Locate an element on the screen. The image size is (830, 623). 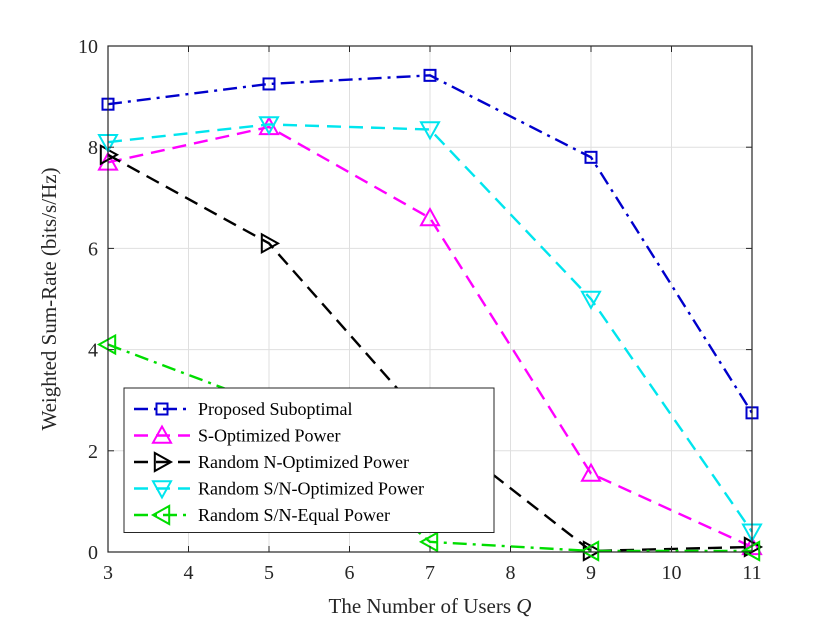
y-tick-label: 0 is located at coordinates (93, 553).